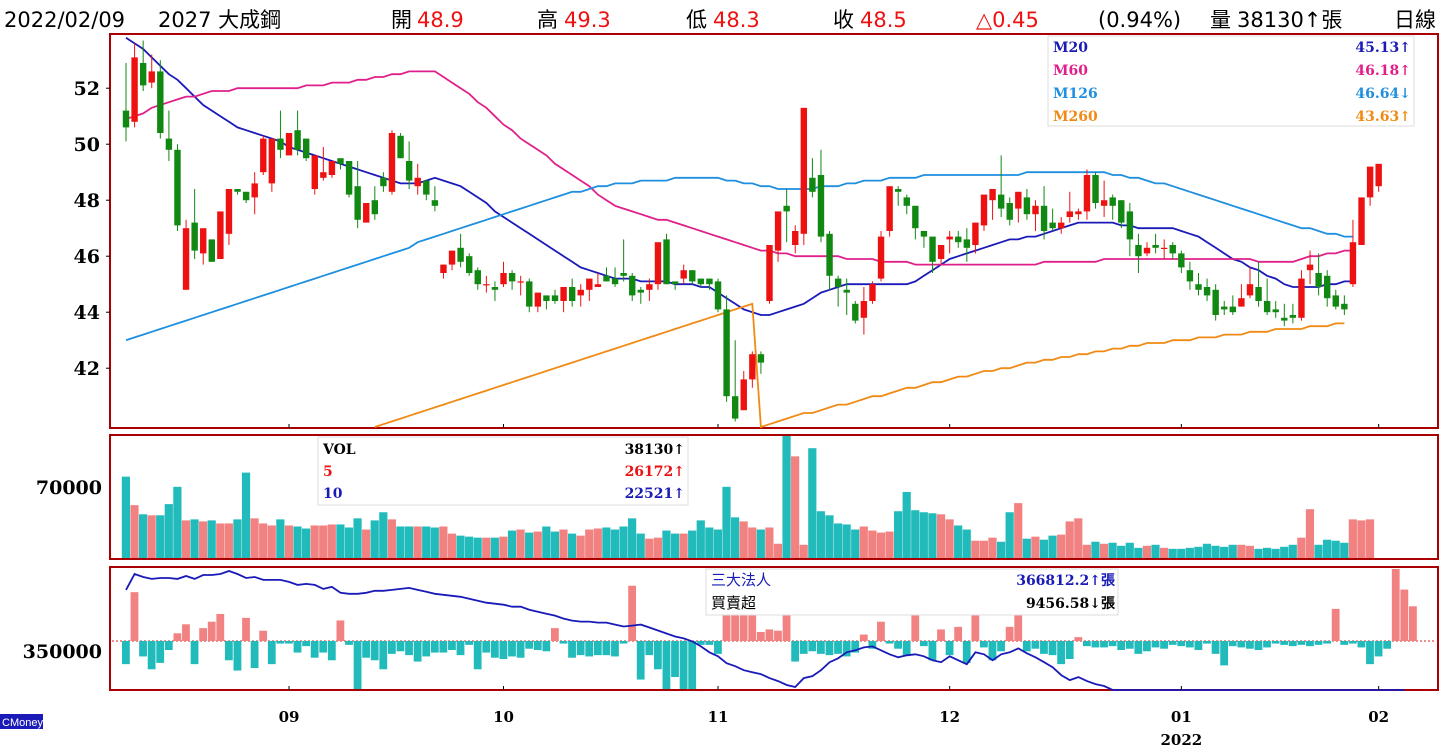 Image resolution: width=1440 pixels, height=750 pixels. I want to click on ma-legend-name: M20, so click(1070, 48).